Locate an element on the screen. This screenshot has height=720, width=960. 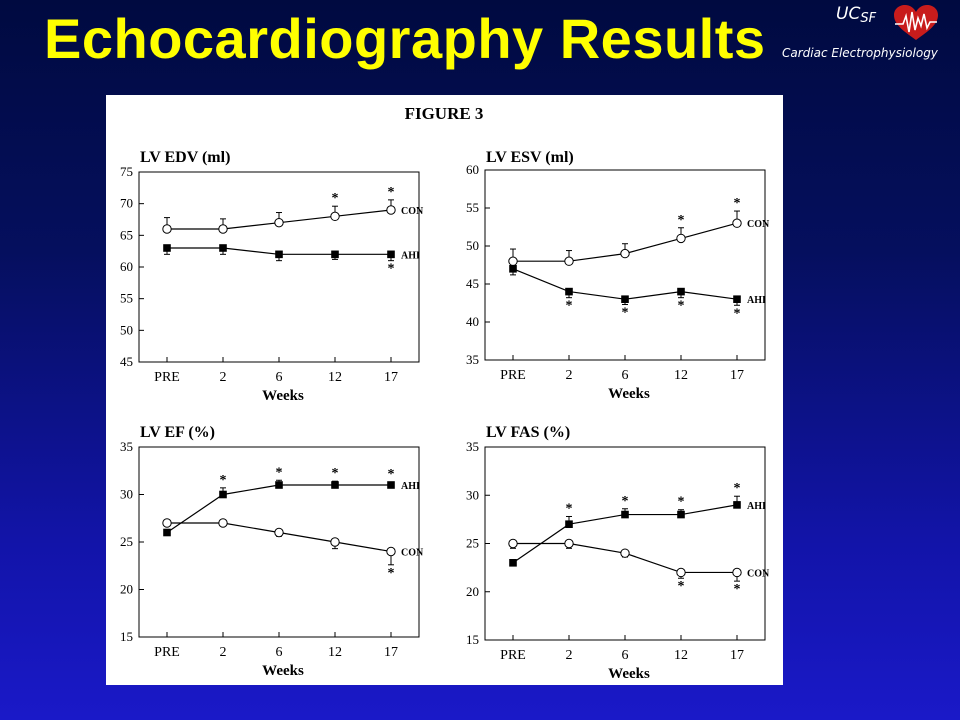
ucsf-logo: UCSF Cardiac Electrophysiology is located at coordinates (870, 37).